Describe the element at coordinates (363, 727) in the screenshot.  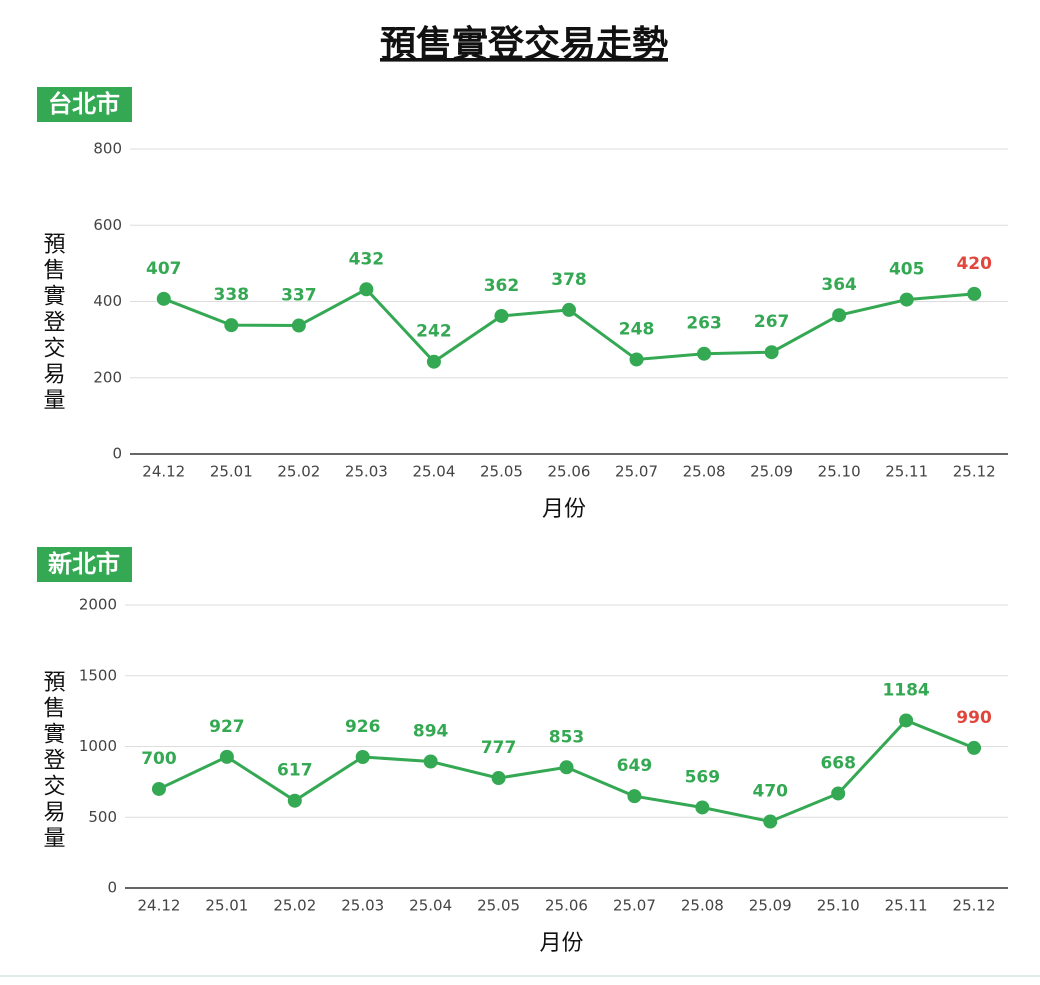
I see `value-label: 926` at that location.